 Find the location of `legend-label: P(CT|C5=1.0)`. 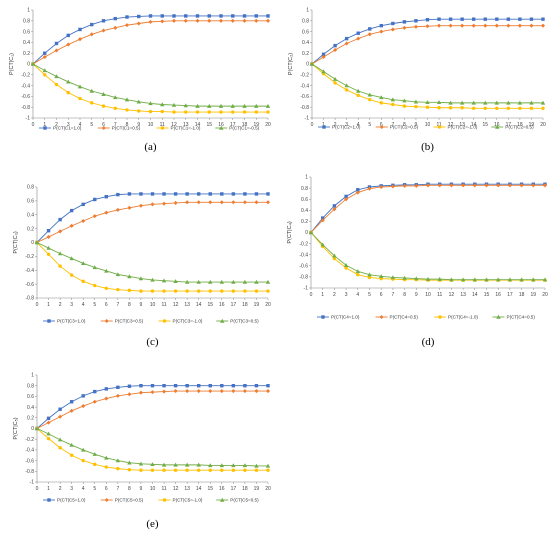

legend-label: P(CT|C5=1.0) is located at coordinates (71, 500).